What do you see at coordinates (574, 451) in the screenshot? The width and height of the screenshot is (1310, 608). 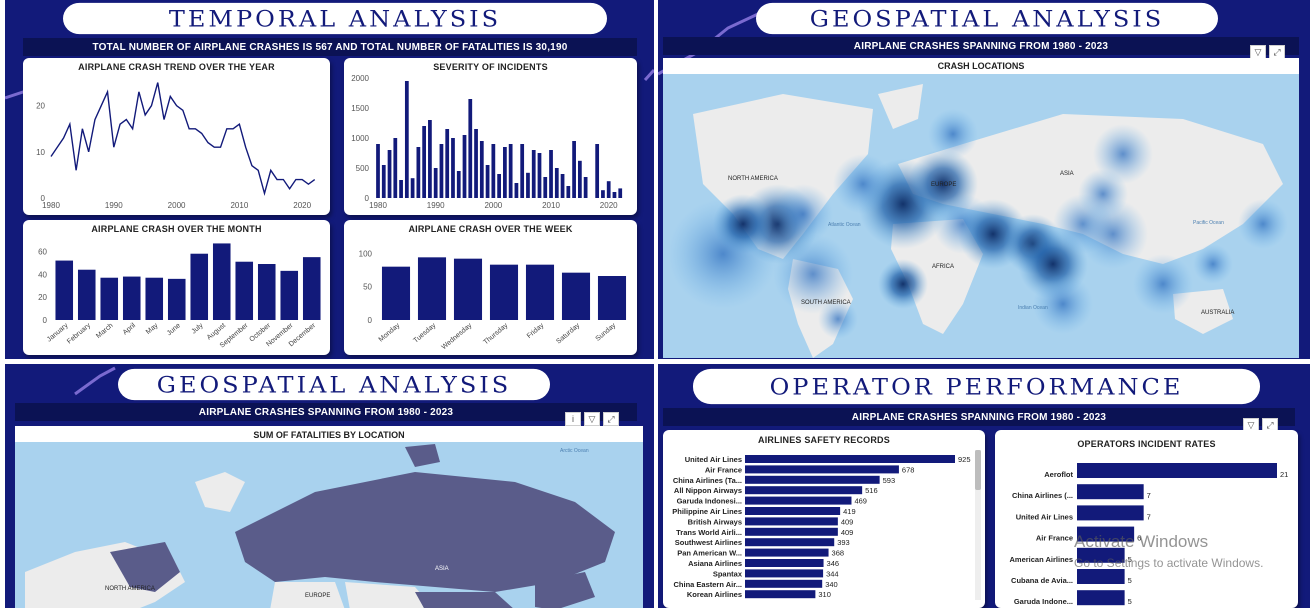 I see `label-arctic: Arctic Ocean` at bounding box center [574, 451].